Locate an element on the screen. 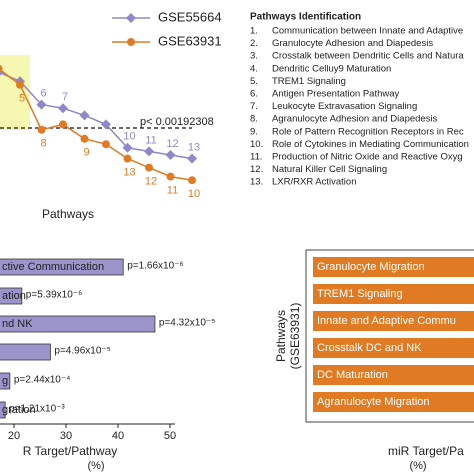  list-number: 9. is located at coordinates (254, 131).